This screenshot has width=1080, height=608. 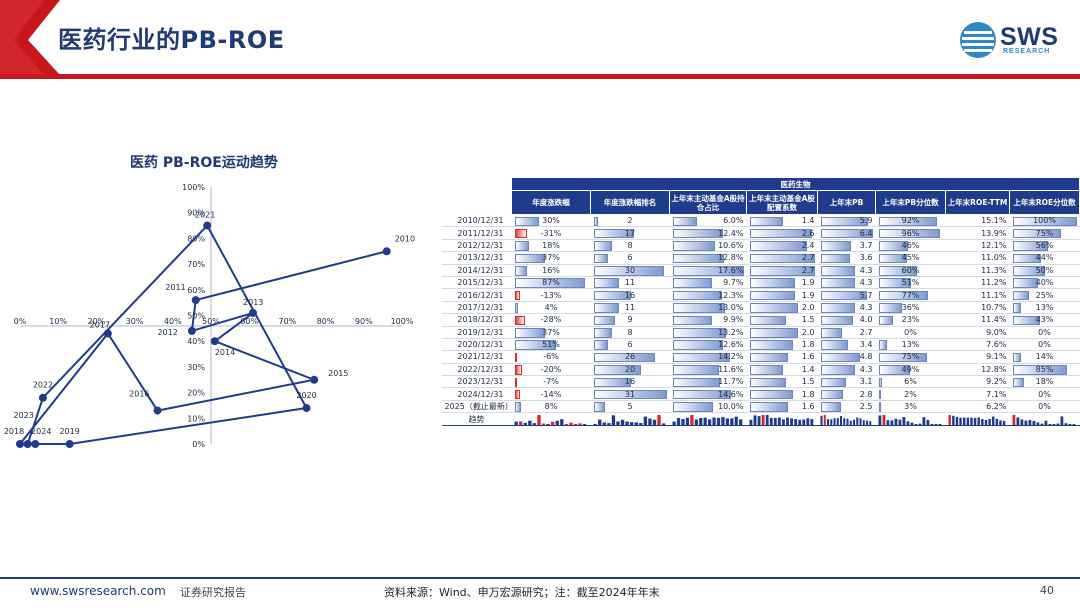 I want to click on row-date: 2013/12/31, so click(x=476, y=258).